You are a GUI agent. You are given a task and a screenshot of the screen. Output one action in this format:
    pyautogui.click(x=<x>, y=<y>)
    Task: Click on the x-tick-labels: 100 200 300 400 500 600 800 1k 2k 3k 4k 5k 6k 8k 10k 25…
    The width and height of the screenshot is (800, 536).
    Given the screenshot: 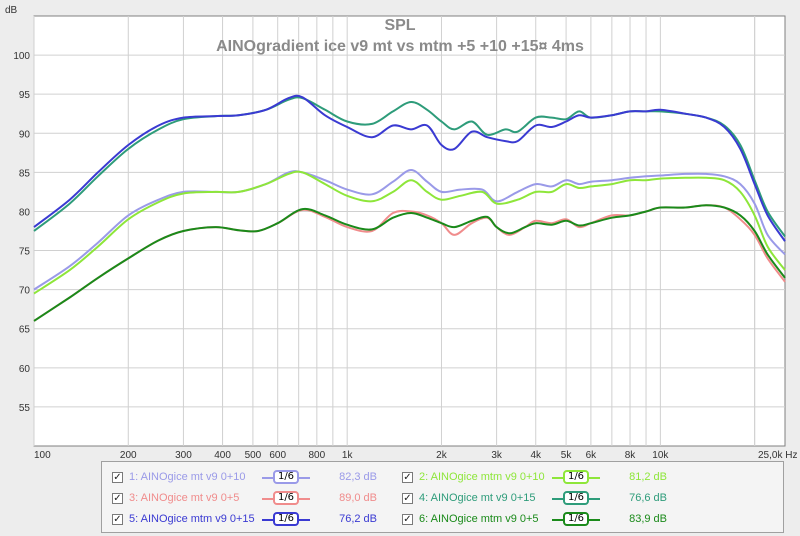 What is the action you would take?
    pyautogui.click(x=415, y=455)
    